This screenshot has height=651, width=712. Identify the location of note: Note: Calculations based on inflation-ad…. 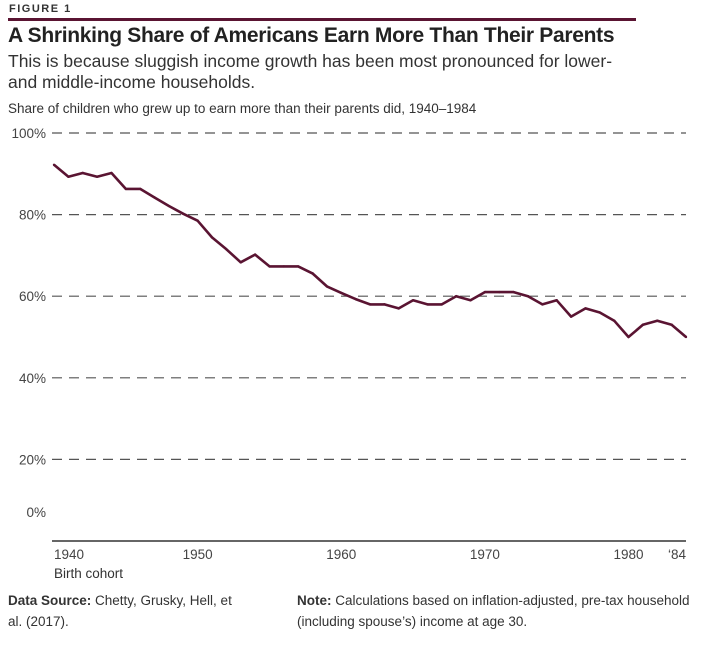
(497, 611).